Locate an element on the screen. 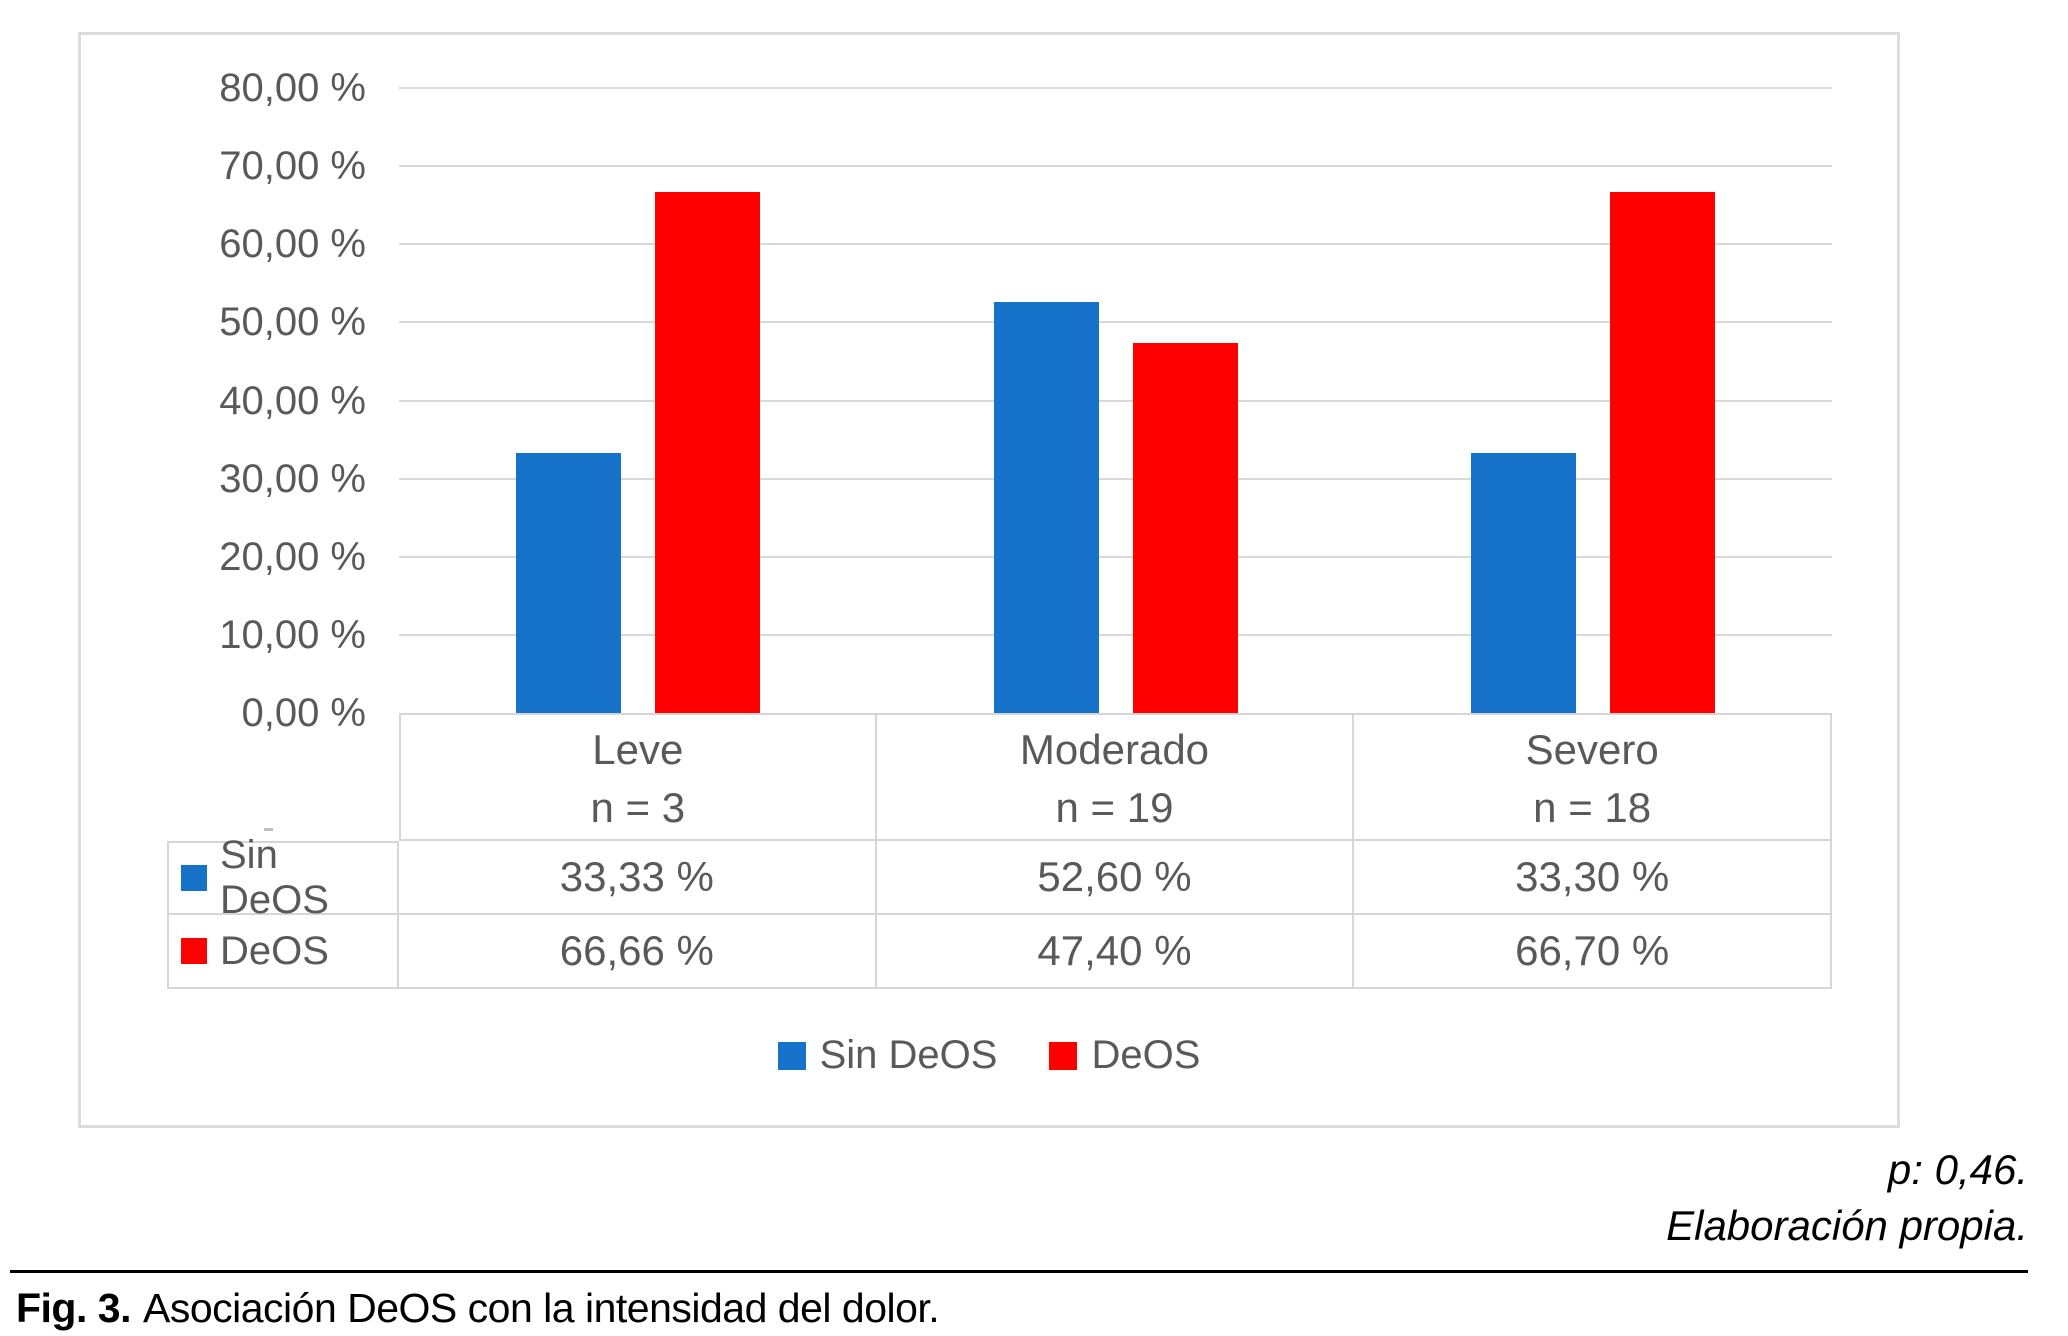 Image resolution: width=2068 pixels, height=1336 pixels. y-tick-label-30: 30,00 % is located at coordinates (292, 478).